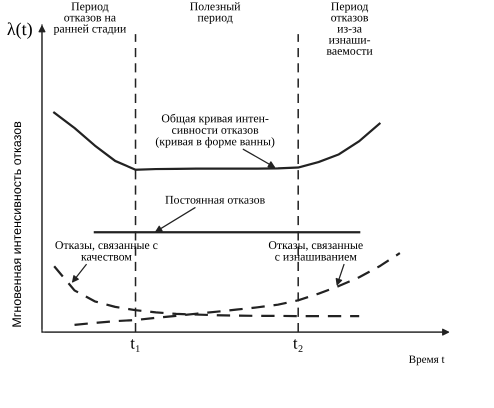 This screenshot has height=408, width=494. Describe the element at coordinates (315, 251) in the screenshot. I see `annotation: Отказы, связанные с изнашиванием` at that location.